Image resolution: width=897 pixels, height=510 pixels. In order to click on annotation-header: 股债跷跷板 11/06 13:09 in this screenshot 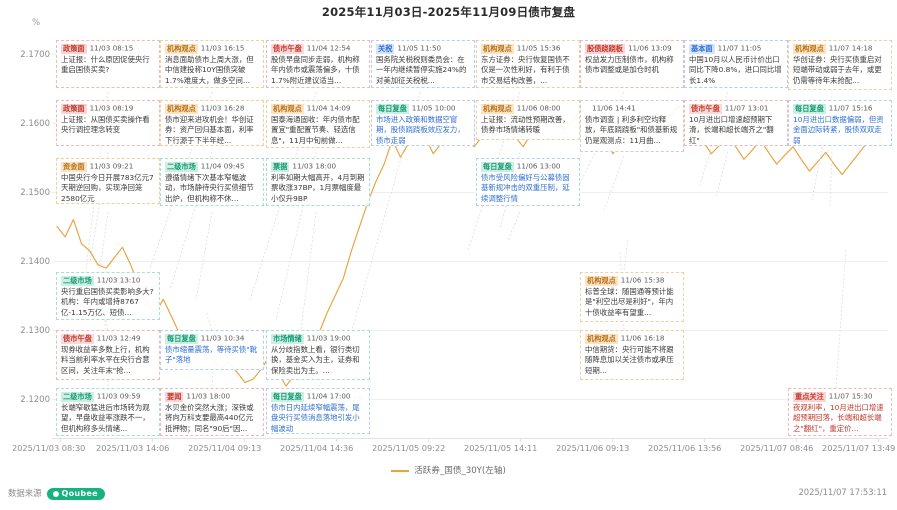, I will do `click(628, 48)`.